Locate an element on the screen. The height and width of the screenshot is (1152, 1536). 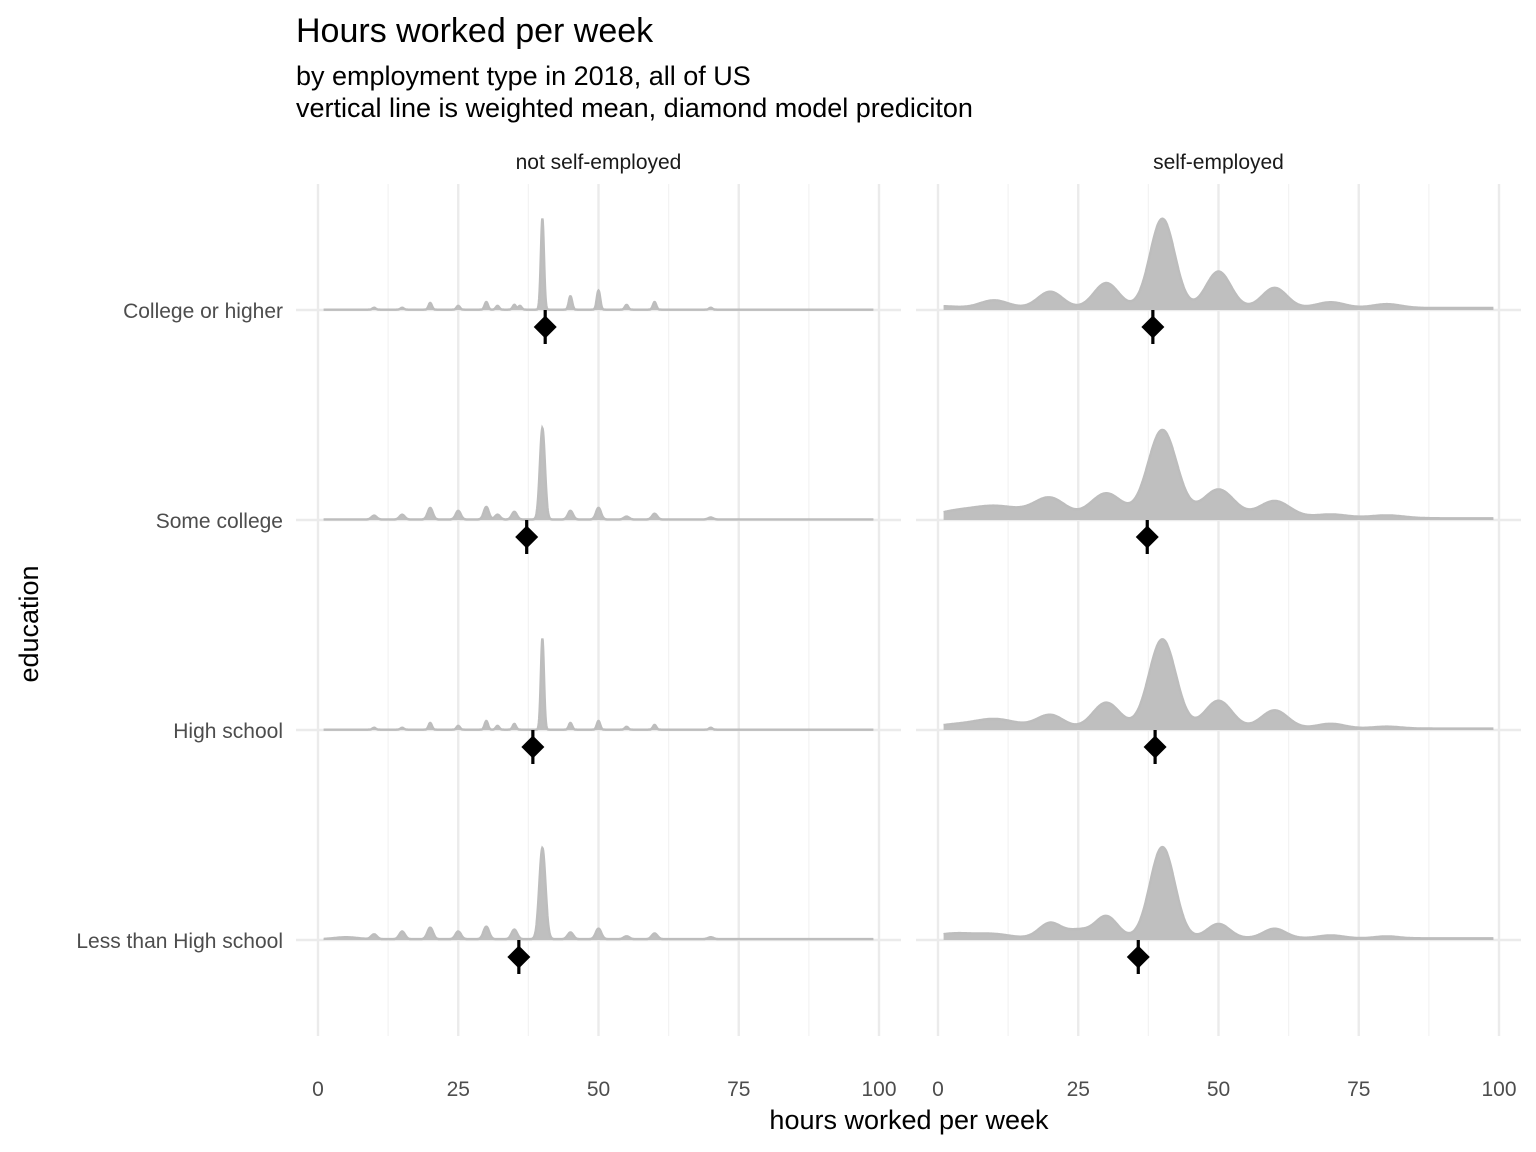
x-tick-label-self-employed: 25 is located at coordinates (1078, 1089).